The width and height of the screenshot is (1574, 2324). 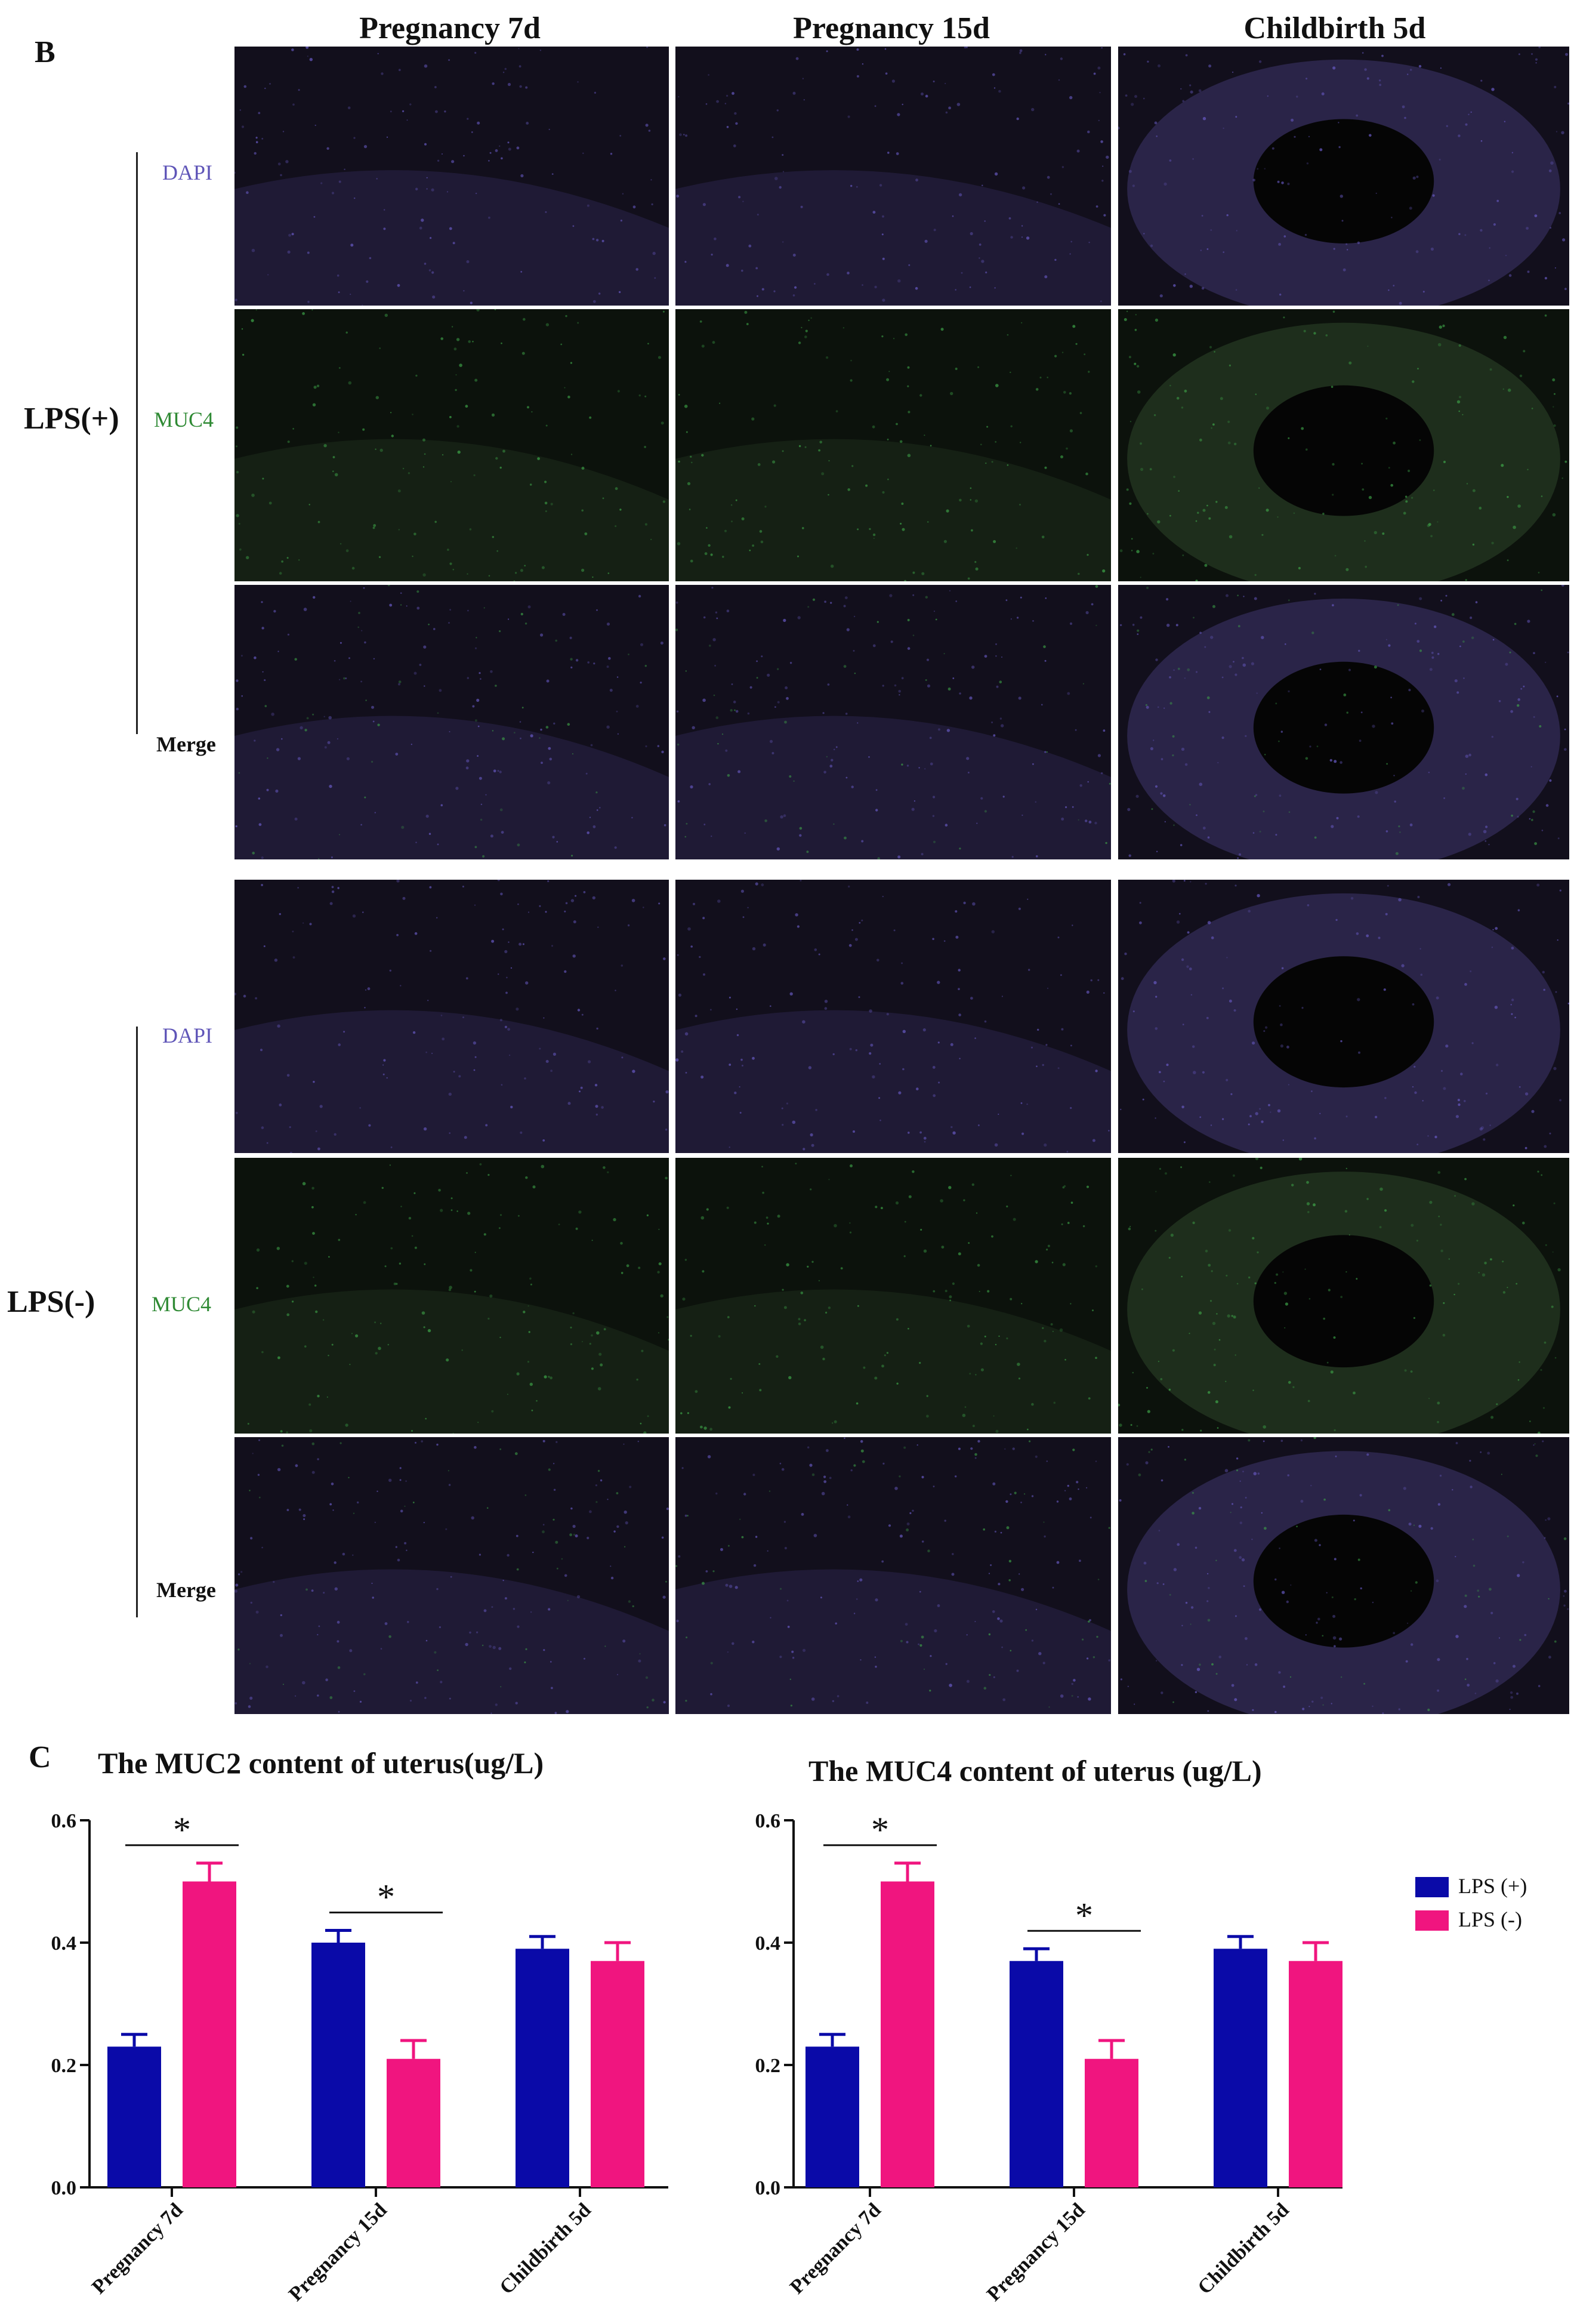 What do you see at coordinates (451, 722) in the screenshot?
I see `micrograph-lps-positive-merge-pregnancy-7d` at bounding box center [451, 722].